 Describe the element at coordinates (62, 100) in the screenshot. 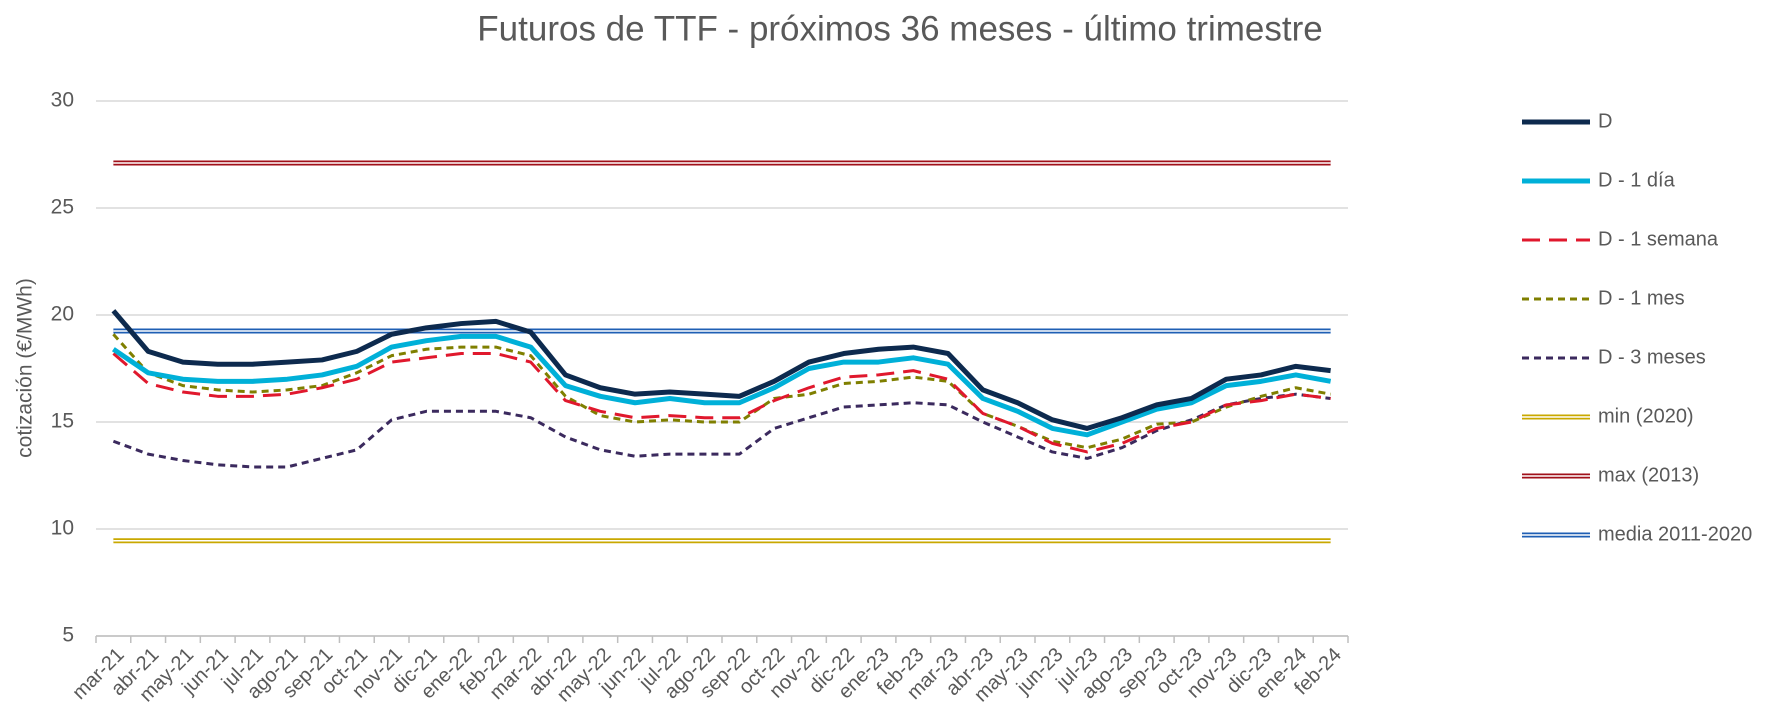

I see `y-tick-label: 30` at that location.